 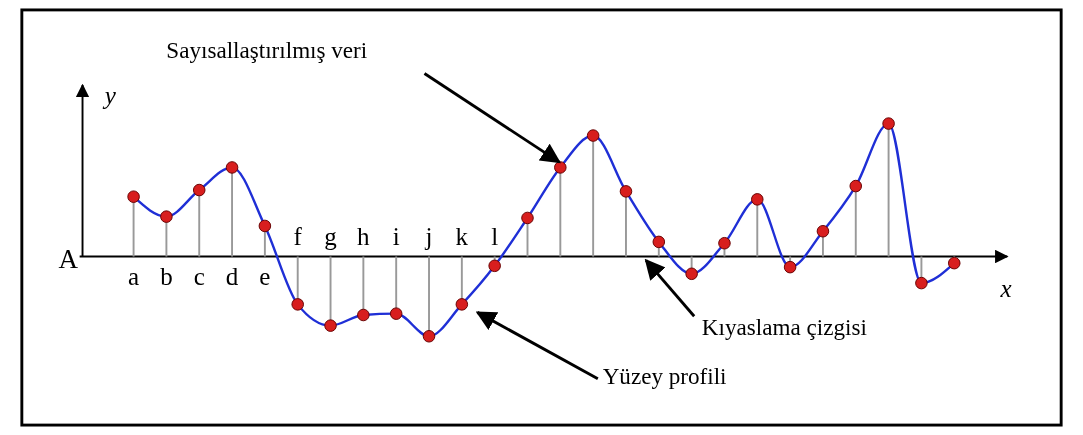 I want to click on x-tick-label: l, so click(x=495, y=236).